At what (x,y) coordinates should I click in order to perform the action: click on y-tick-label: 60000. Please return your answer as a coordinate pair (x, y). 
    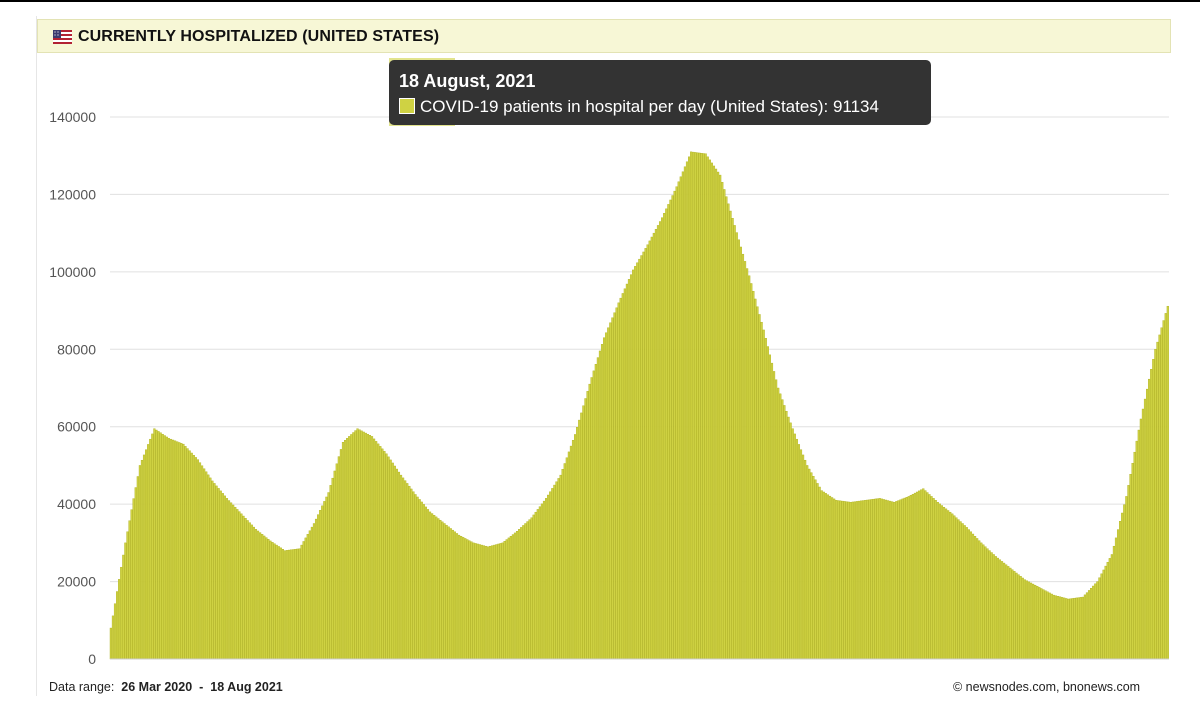
    Looking at the image, I should click on (76, 427).